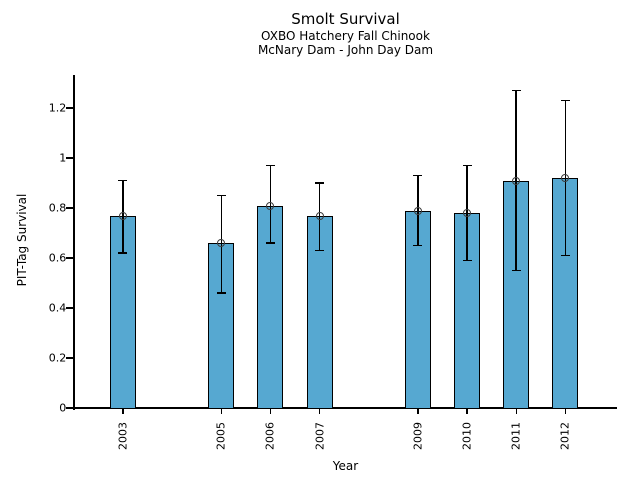  I want to click on chart-subtitle-line2: McNary Dam - John Day Dam, so click(345, 50).